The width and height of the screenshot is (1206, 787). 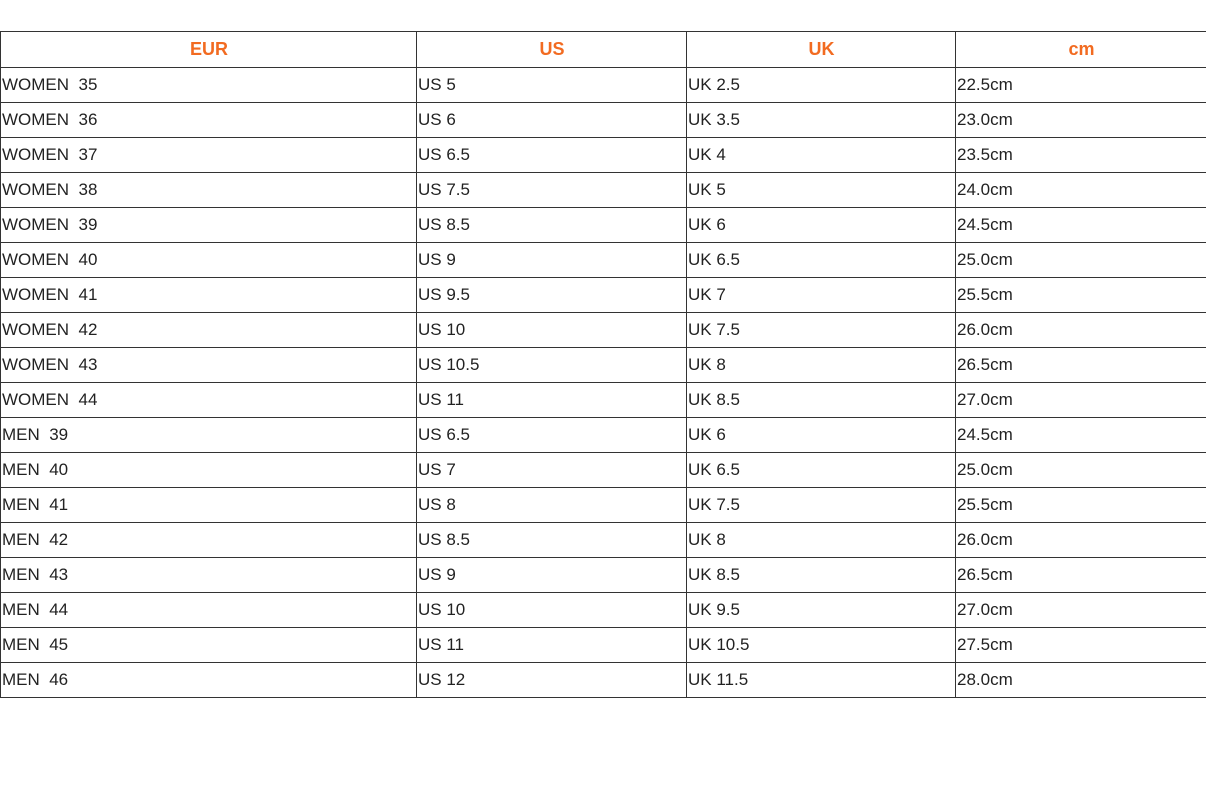 What do you see at coordinates (208, 225) in the screenshot?
I see `table-cell: WOMEN 39` at bounding box center [208, 225].